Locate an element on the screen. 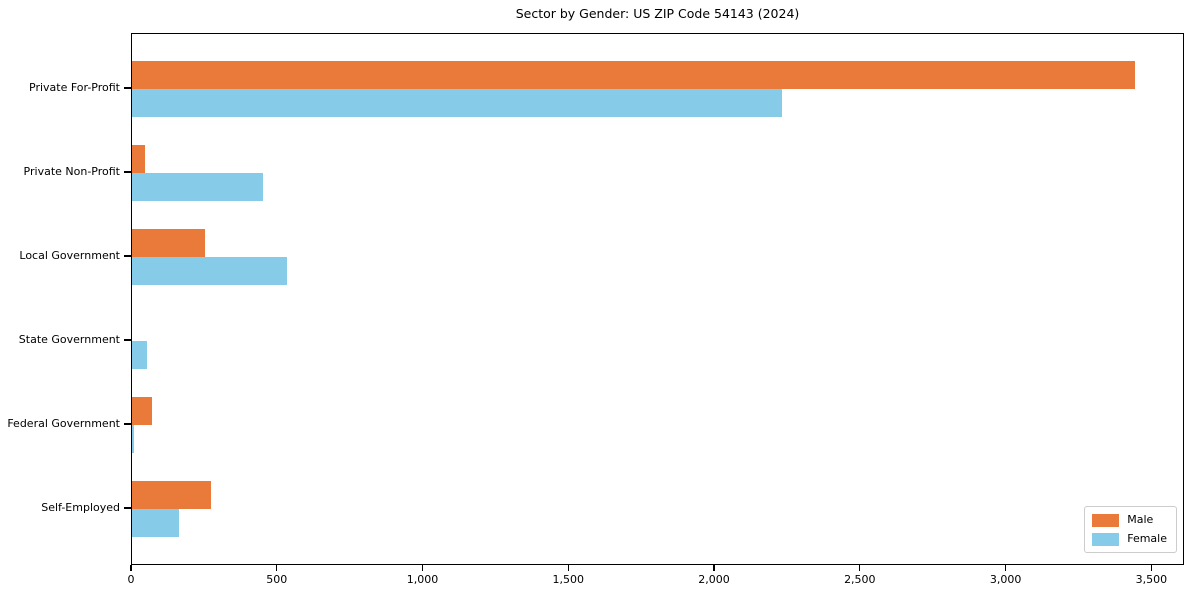 Image resolution: width=1200 pixels, height=600 pixels. x-tick-label: 500 is located at coordinates (277, 579).